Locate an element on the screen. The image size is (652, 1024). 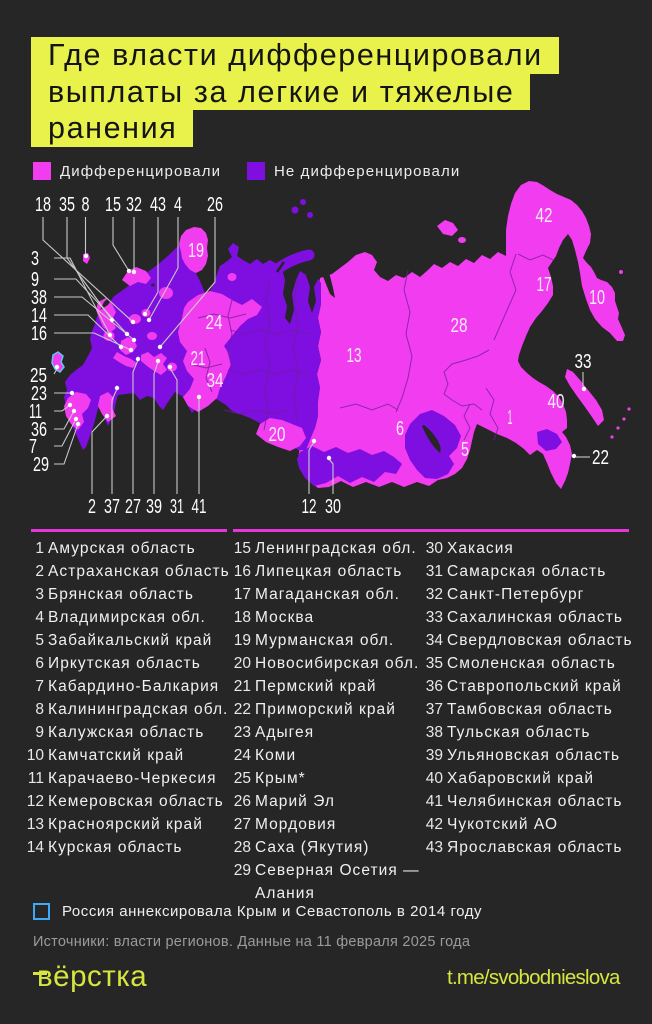
svg-text: 32 is located at coordinates (134, 204).